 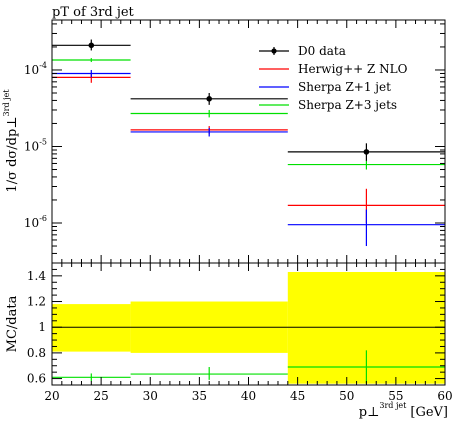 I want to click on x-tick-label: 40, so click(x=248, y=396).